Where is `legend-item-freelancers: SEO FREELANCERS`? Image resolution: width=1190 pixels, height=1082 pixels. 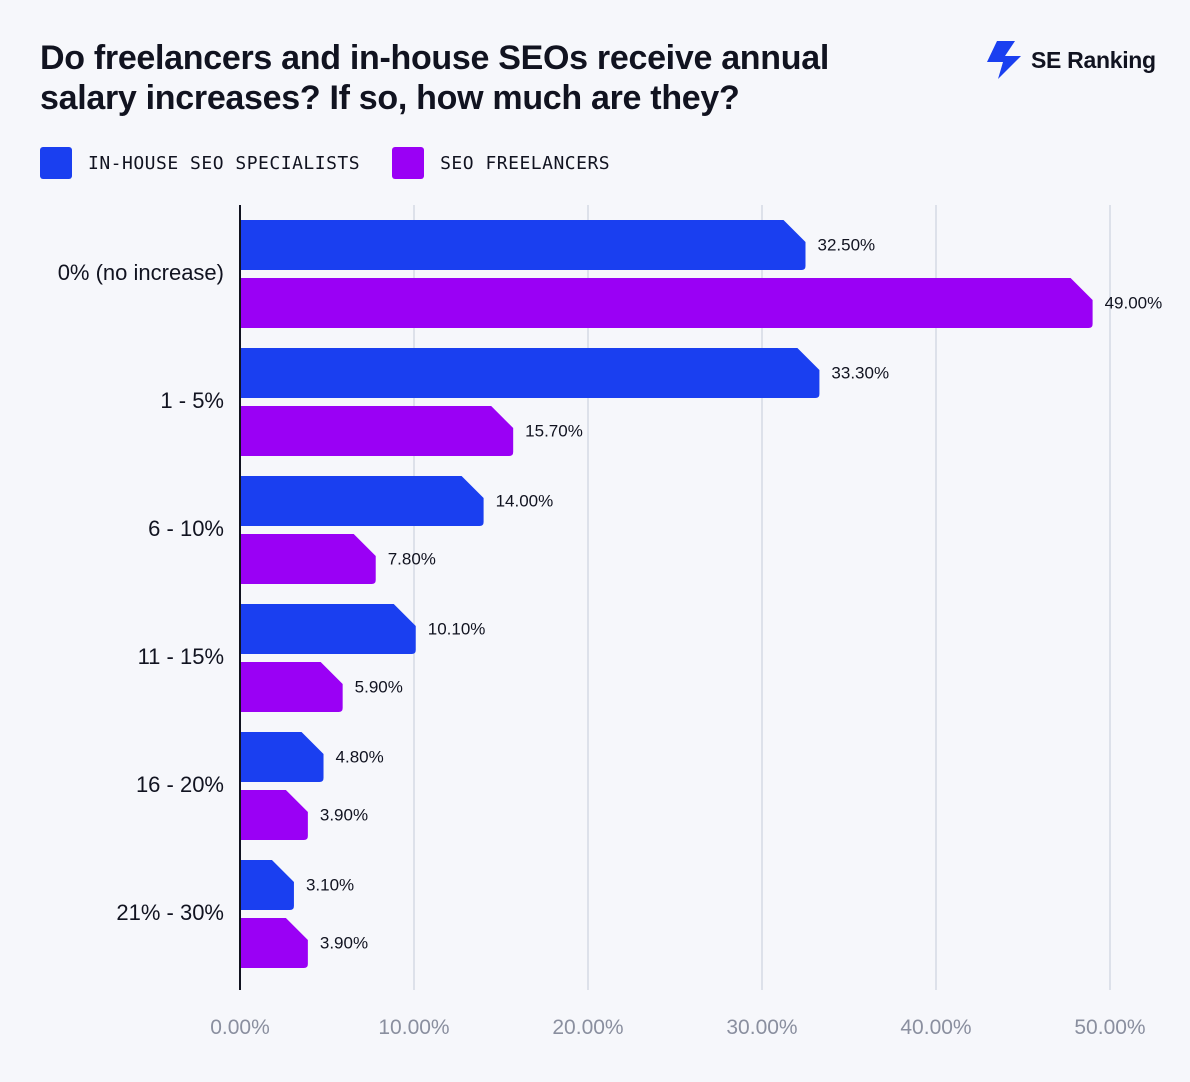
legend-item-freelancers: SEO FREELANCERS is located at coordinates (501, 163).